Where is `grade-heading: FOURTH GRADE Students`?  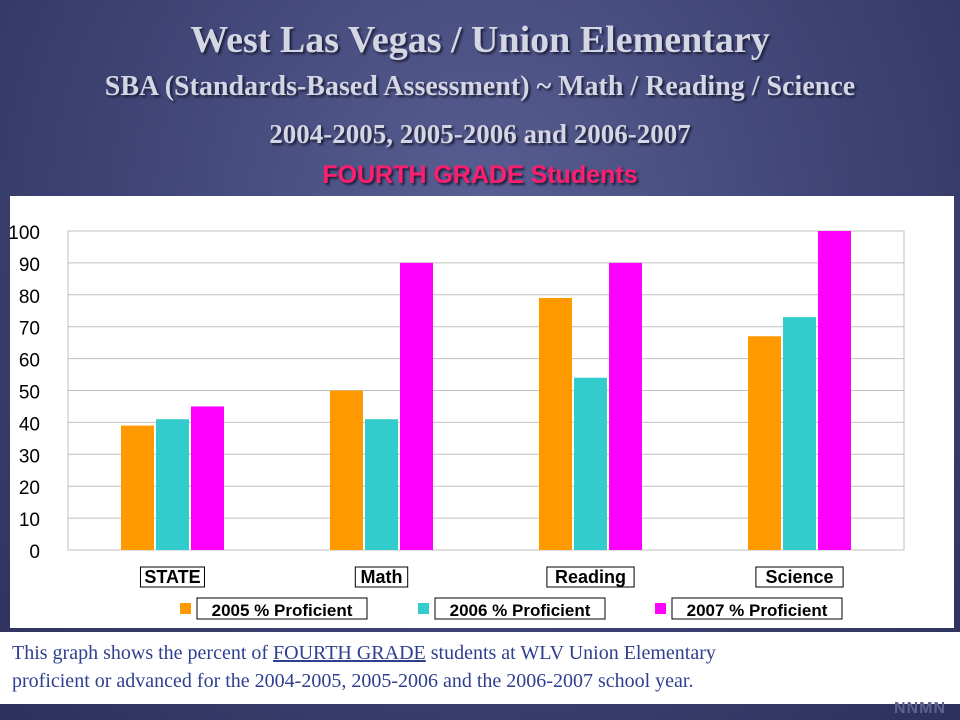
grade-heading: FOURTH GRADE Students is located at coordinates (480, 175).